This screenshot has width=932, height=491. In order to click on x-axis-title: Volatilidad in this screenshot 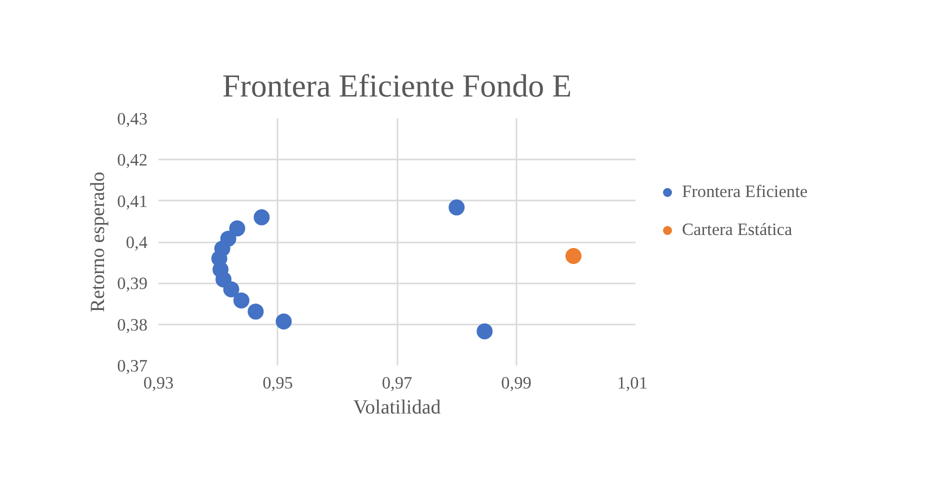, I will do `click(397, 407)`.